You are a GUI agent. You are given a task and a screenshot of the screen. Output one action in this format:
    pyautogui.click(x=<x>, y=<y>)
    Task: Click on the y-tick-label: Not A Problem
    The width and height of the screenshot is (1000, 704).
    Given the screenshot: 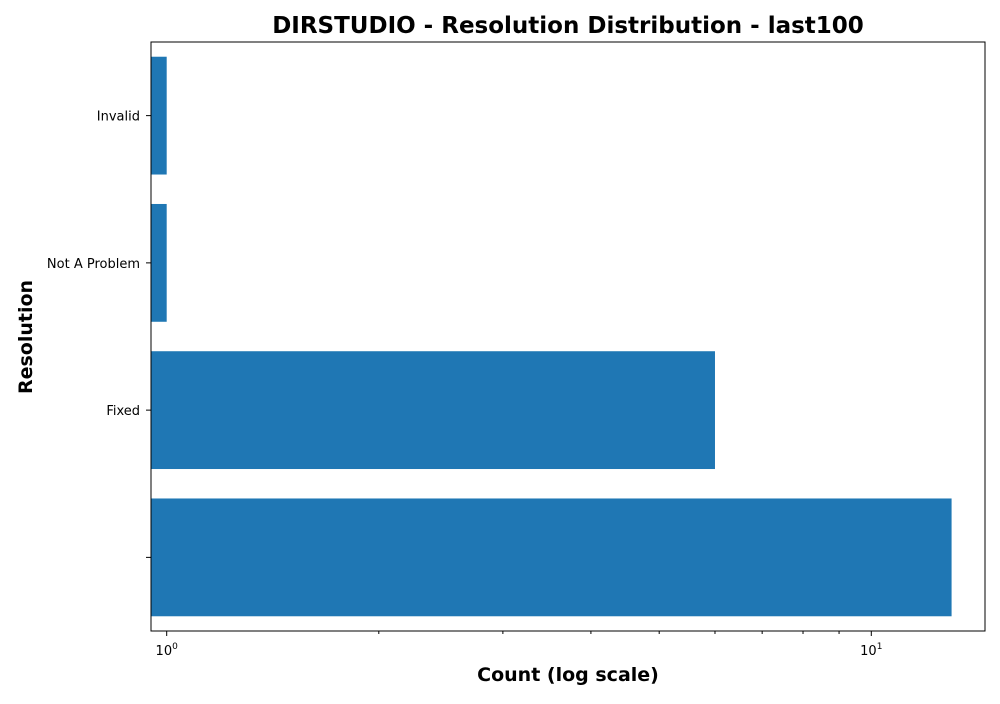 What is the action you would take?
    pyautogui.click(x=93, y=264)
    